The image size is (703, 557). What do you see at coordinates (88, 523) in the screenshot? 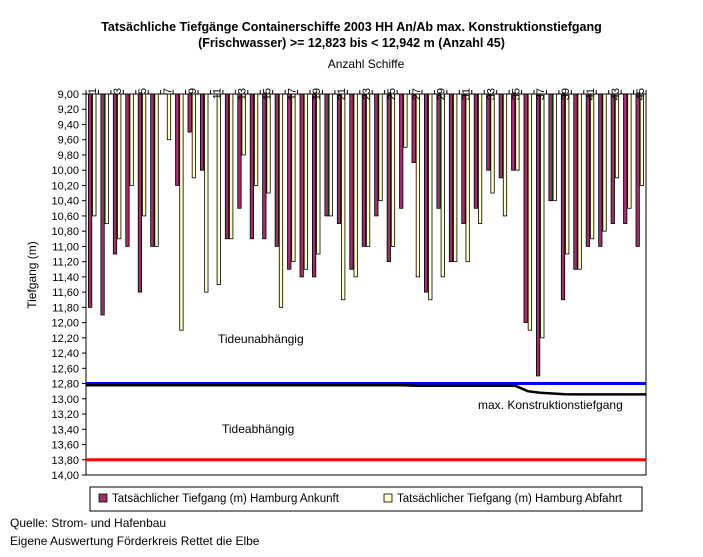
I see `source-text-1: Quelle: Strom- und Hafenbau` at bounding box center [88, 523].